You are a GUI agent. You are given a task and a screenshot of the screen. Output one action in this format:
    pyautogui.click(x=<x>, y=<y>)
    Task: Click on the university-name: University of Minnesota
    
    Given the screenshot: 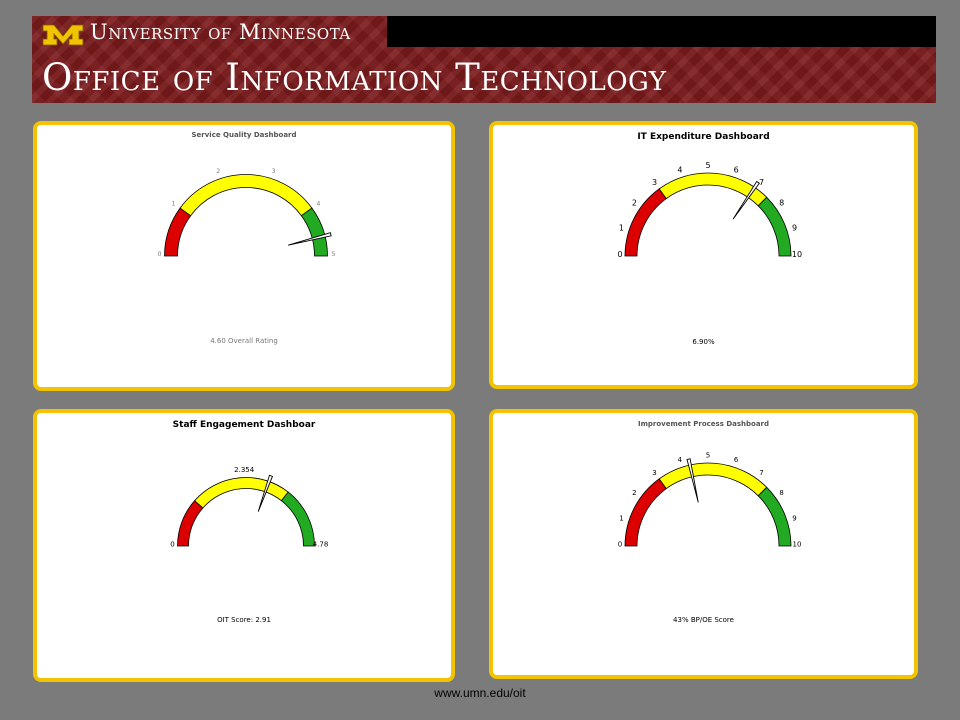 What is the action you would take?
    pyautogui.click(x=220, y=32)
    